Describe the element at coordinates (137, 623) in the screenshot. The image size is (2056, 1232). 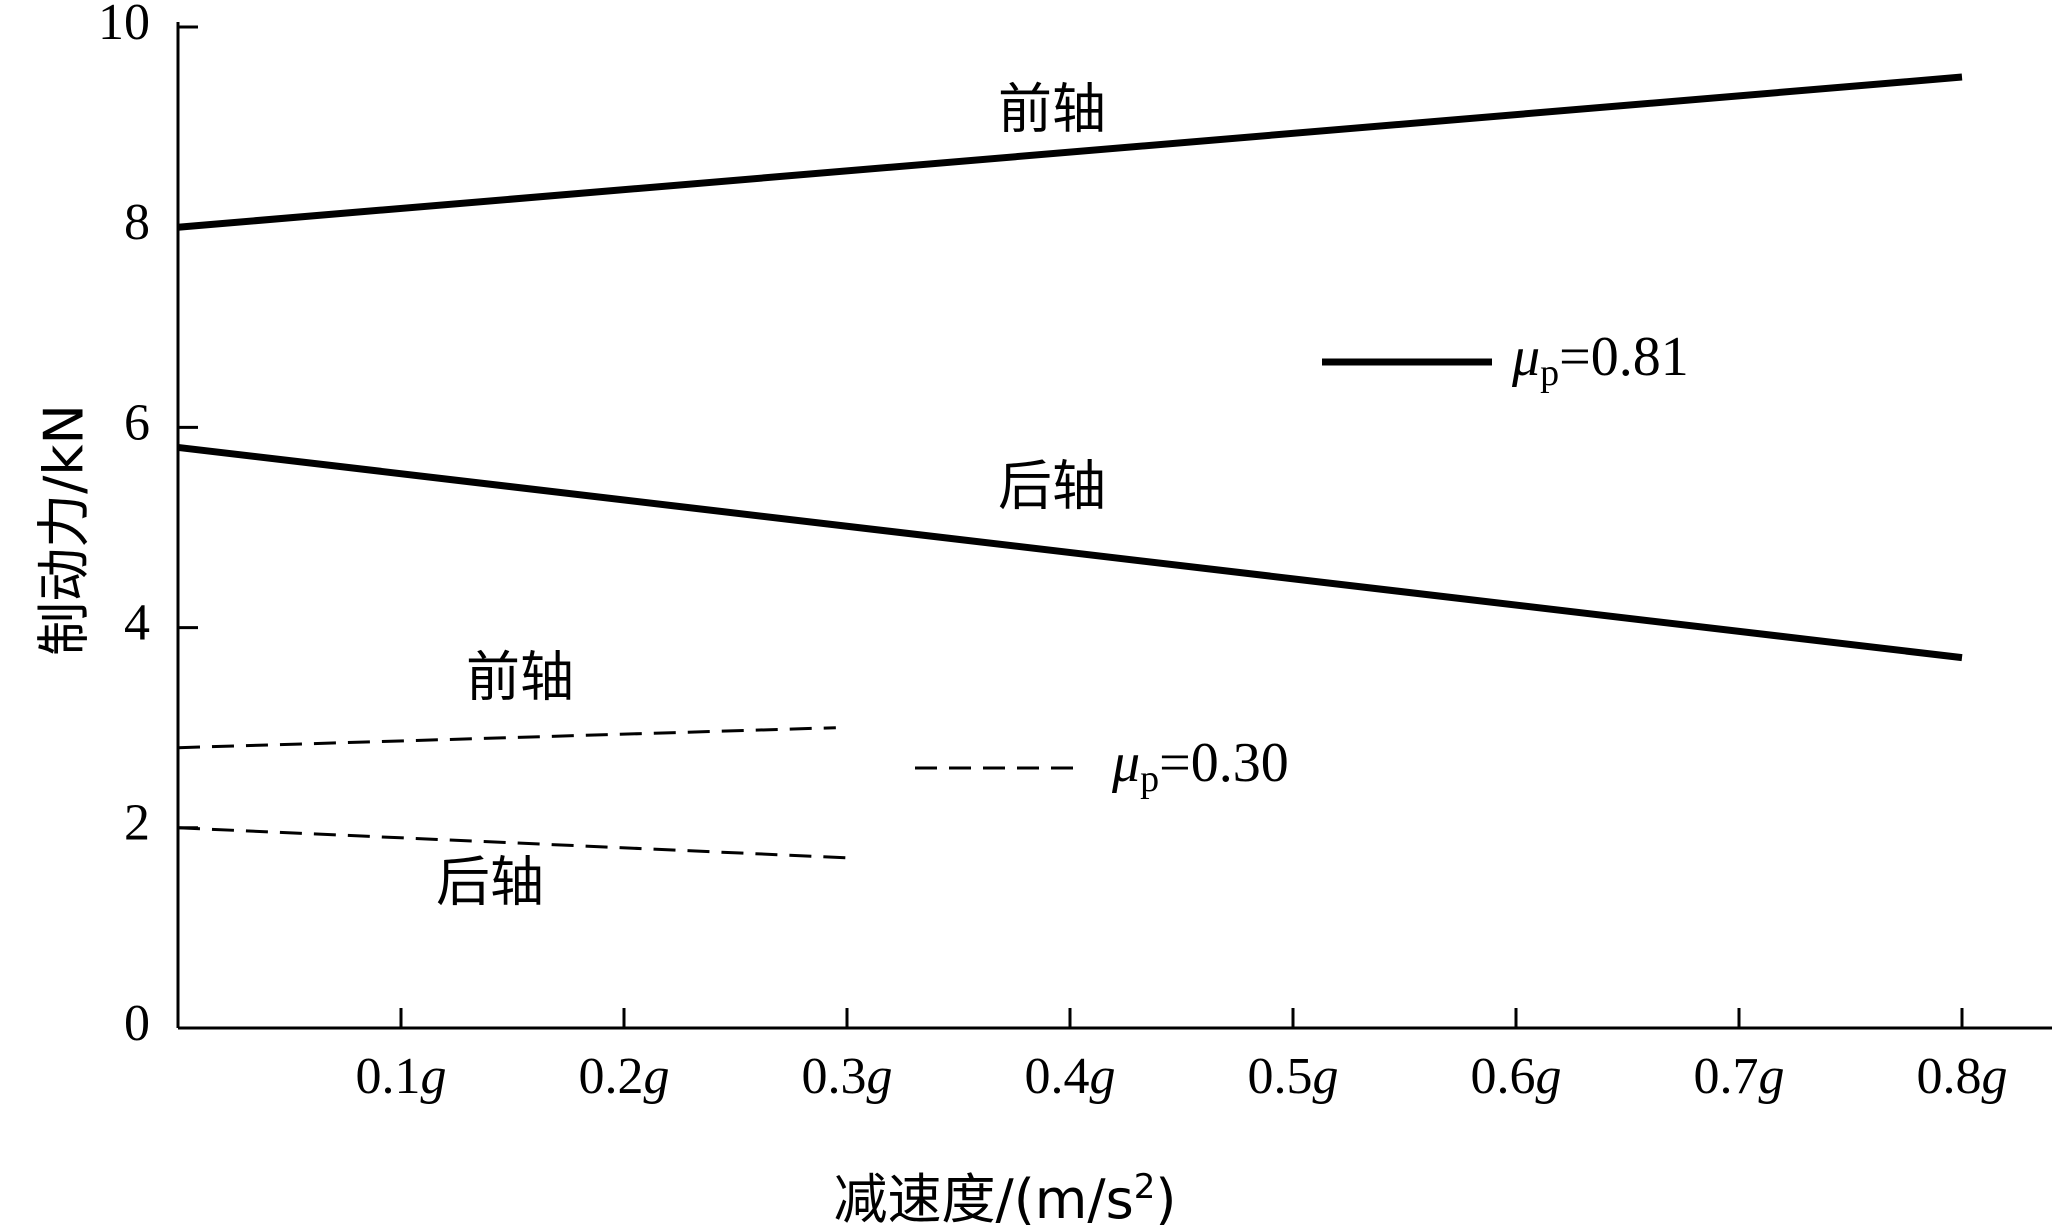
I see `y-tick-label: 4` at that location.